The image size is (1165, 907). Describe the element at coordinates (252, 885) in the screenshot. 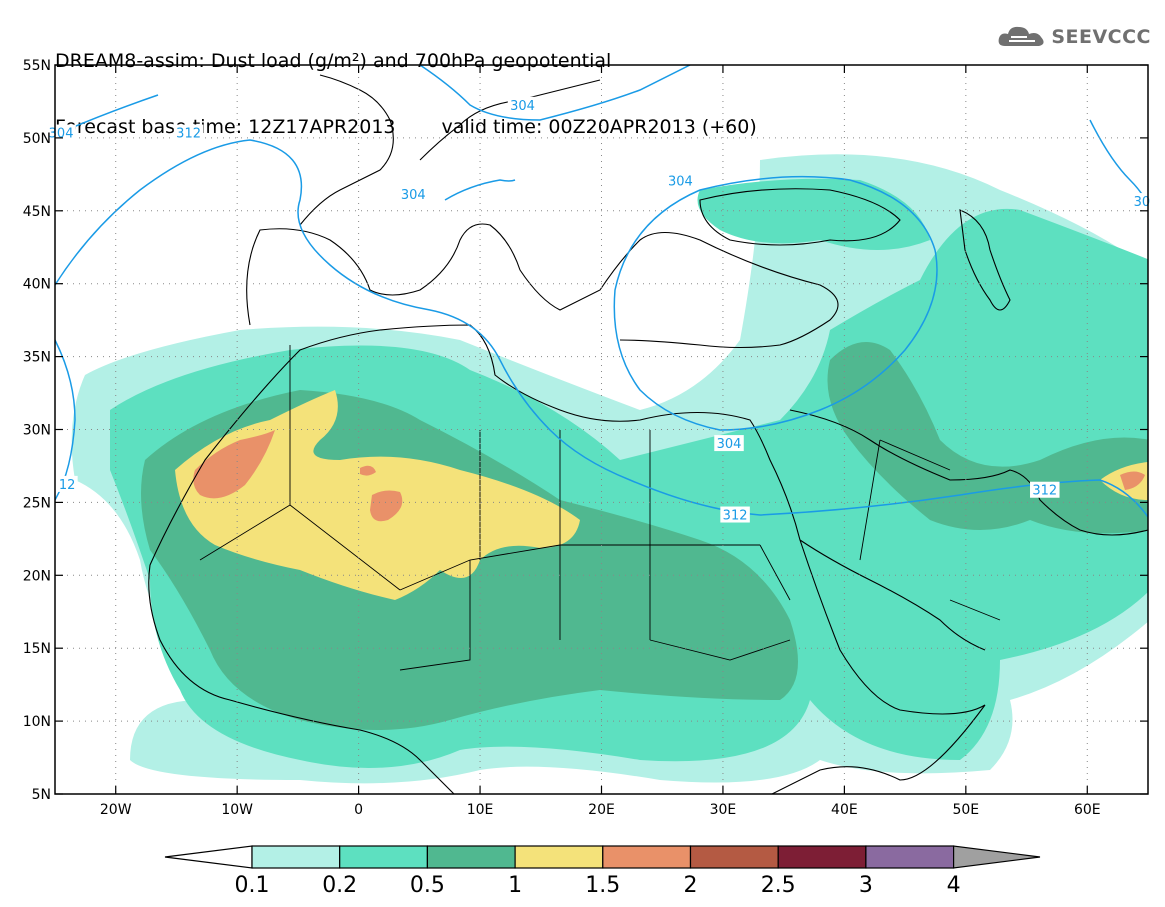

I see `colorbar-label: 0.1` at that location.